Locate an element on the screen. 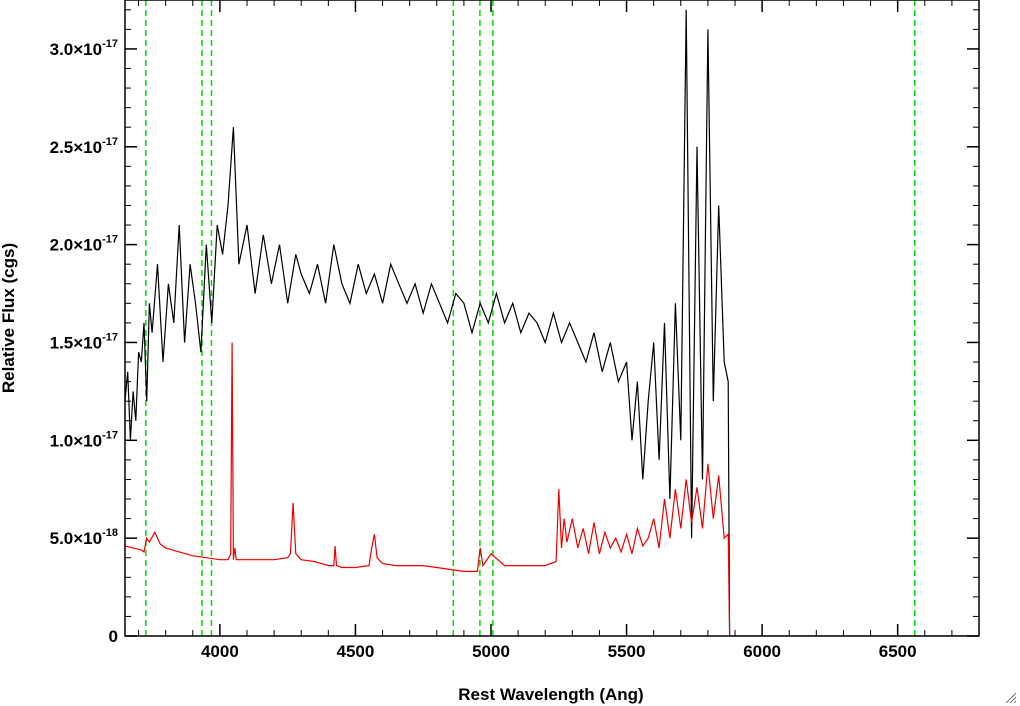 The height and width of the screenshot is (706, 1020). x-tick-label: 6500 is located at coordinates (898, 651).